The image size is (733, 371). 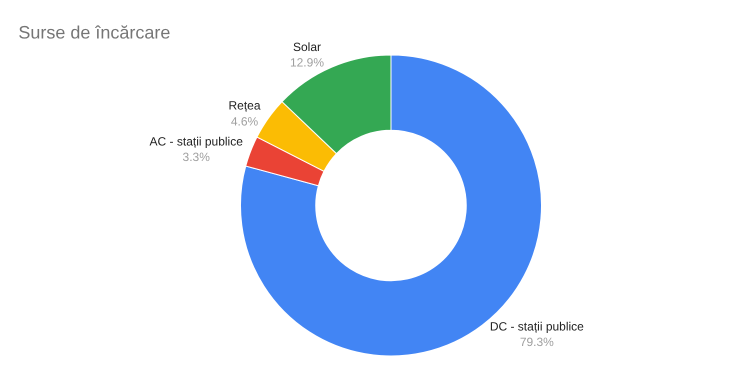 I want to click on slice-label: Solar, so click(x=306, y=47).